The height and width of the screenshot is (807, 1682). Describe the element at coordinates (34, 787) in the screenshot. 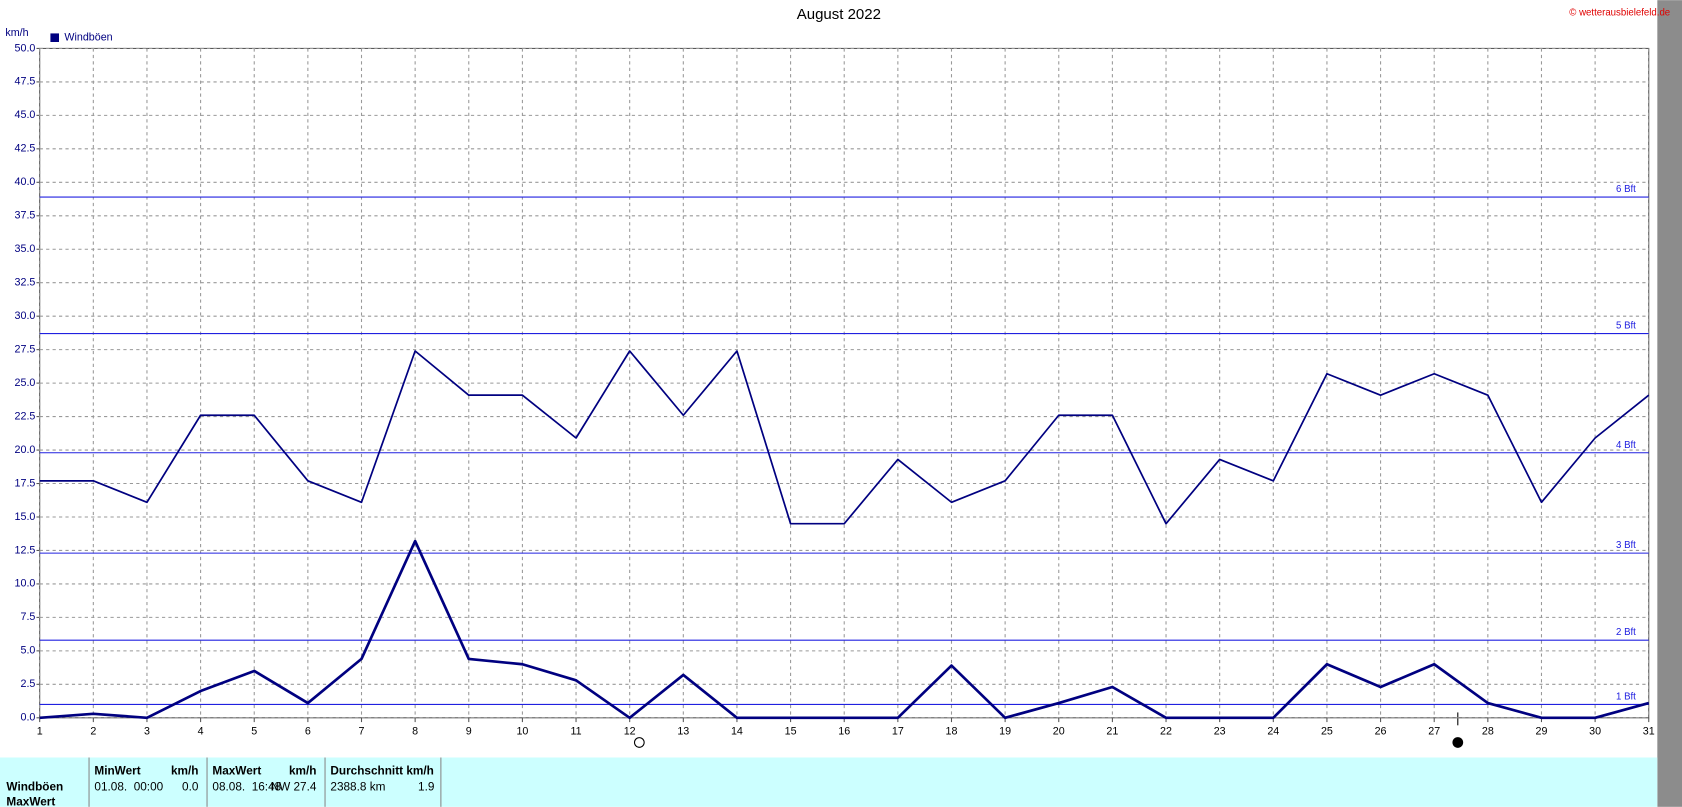

I see `table-cell: Windböen` at that location.